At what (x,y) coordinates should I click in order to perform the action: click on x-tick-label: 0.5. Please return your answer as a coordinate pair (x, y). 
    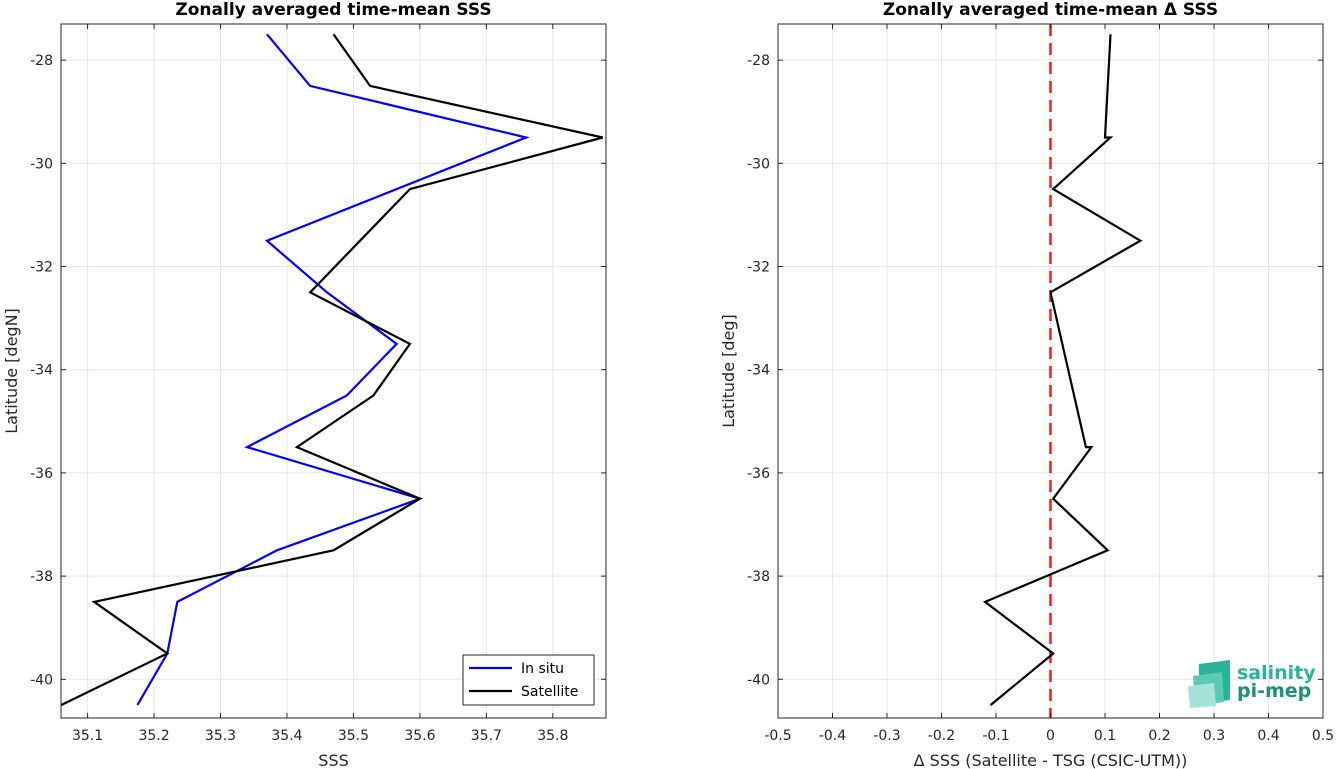
    Looking at the image, I should click on (1323, 736).